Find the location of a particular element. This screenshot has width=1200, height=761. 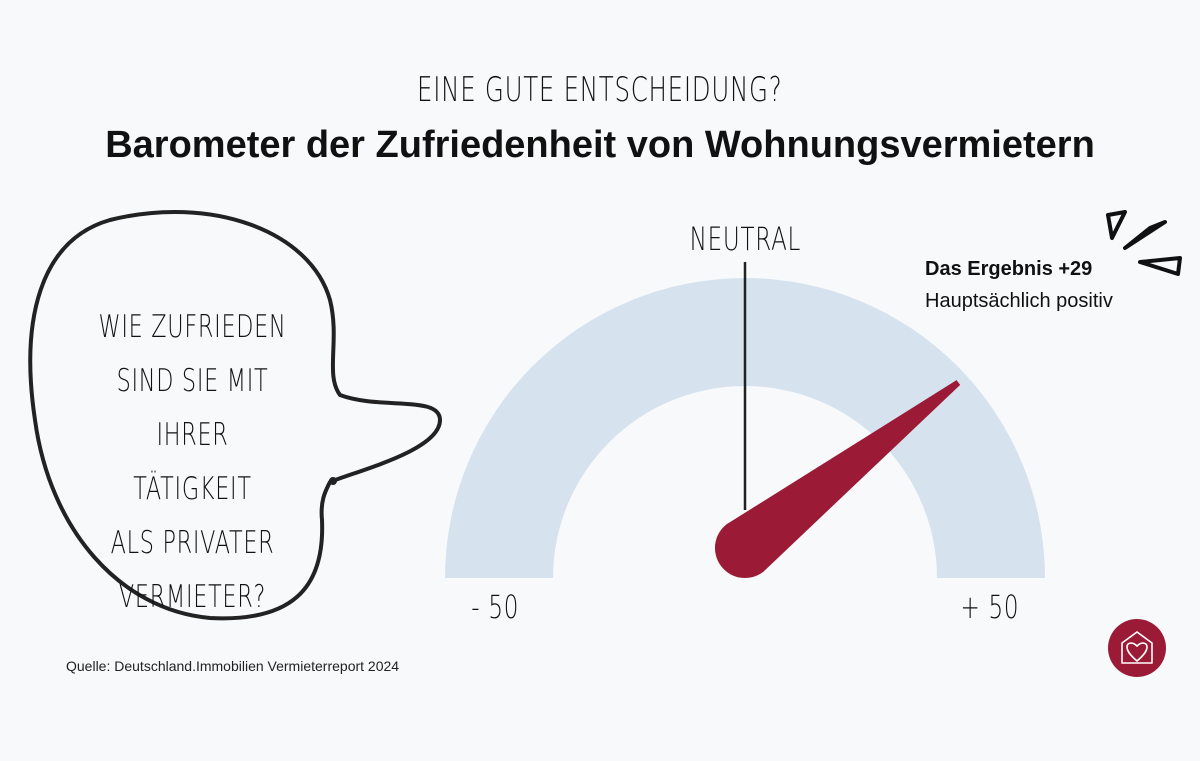

bubble-line: SIND SIE MIT is located at coordinates (192, 381).